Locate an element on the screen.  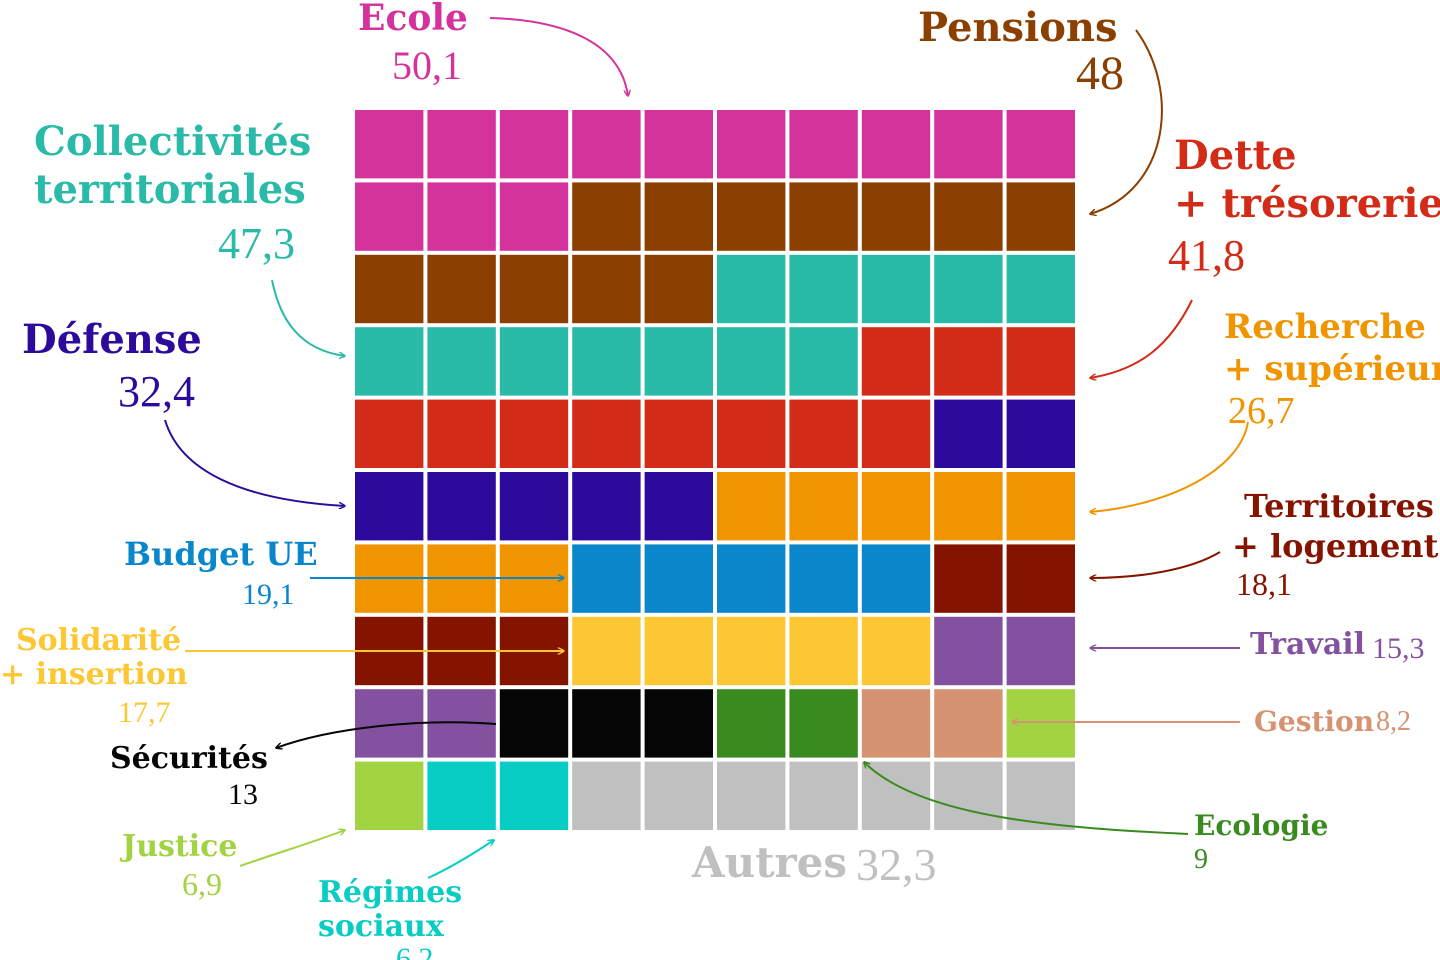
collectivites-arrow is located at coordinates (308, 317).